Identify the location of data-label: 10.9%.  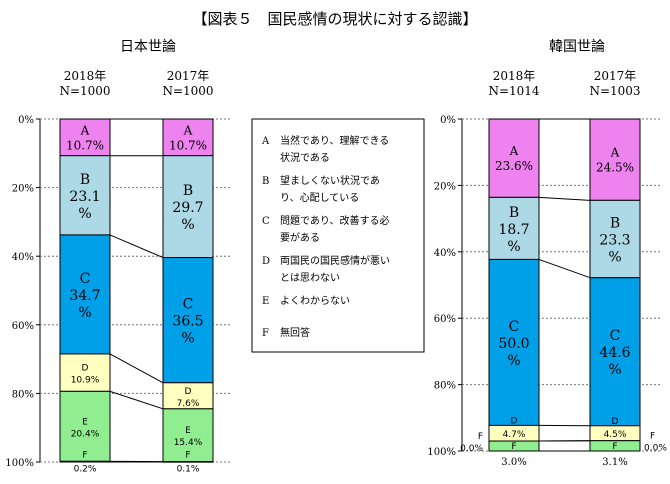
(85, 381).